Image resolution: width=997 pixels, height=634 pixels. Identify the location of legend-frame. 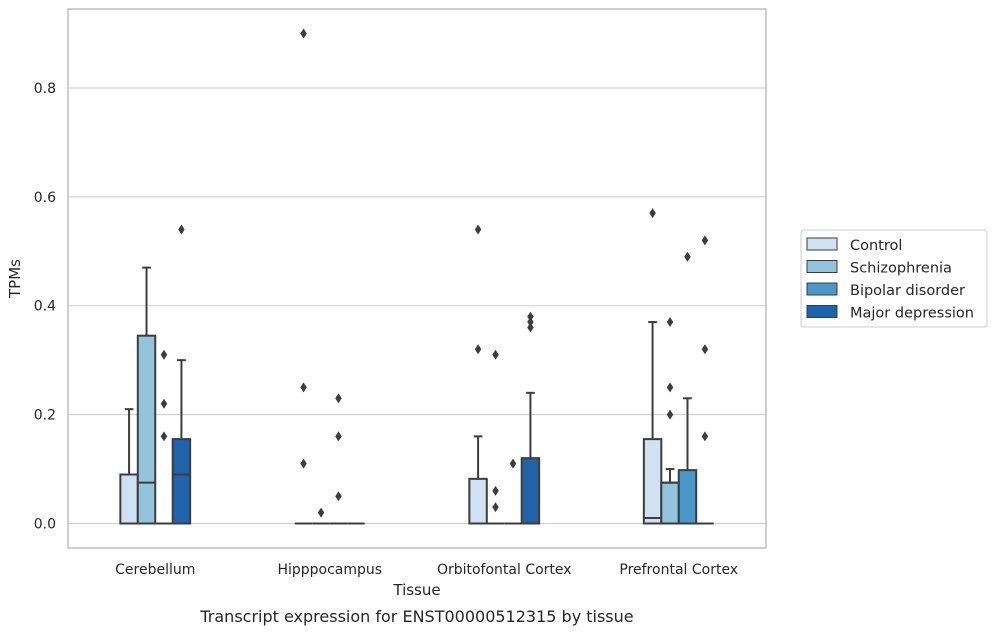
(894, 278).